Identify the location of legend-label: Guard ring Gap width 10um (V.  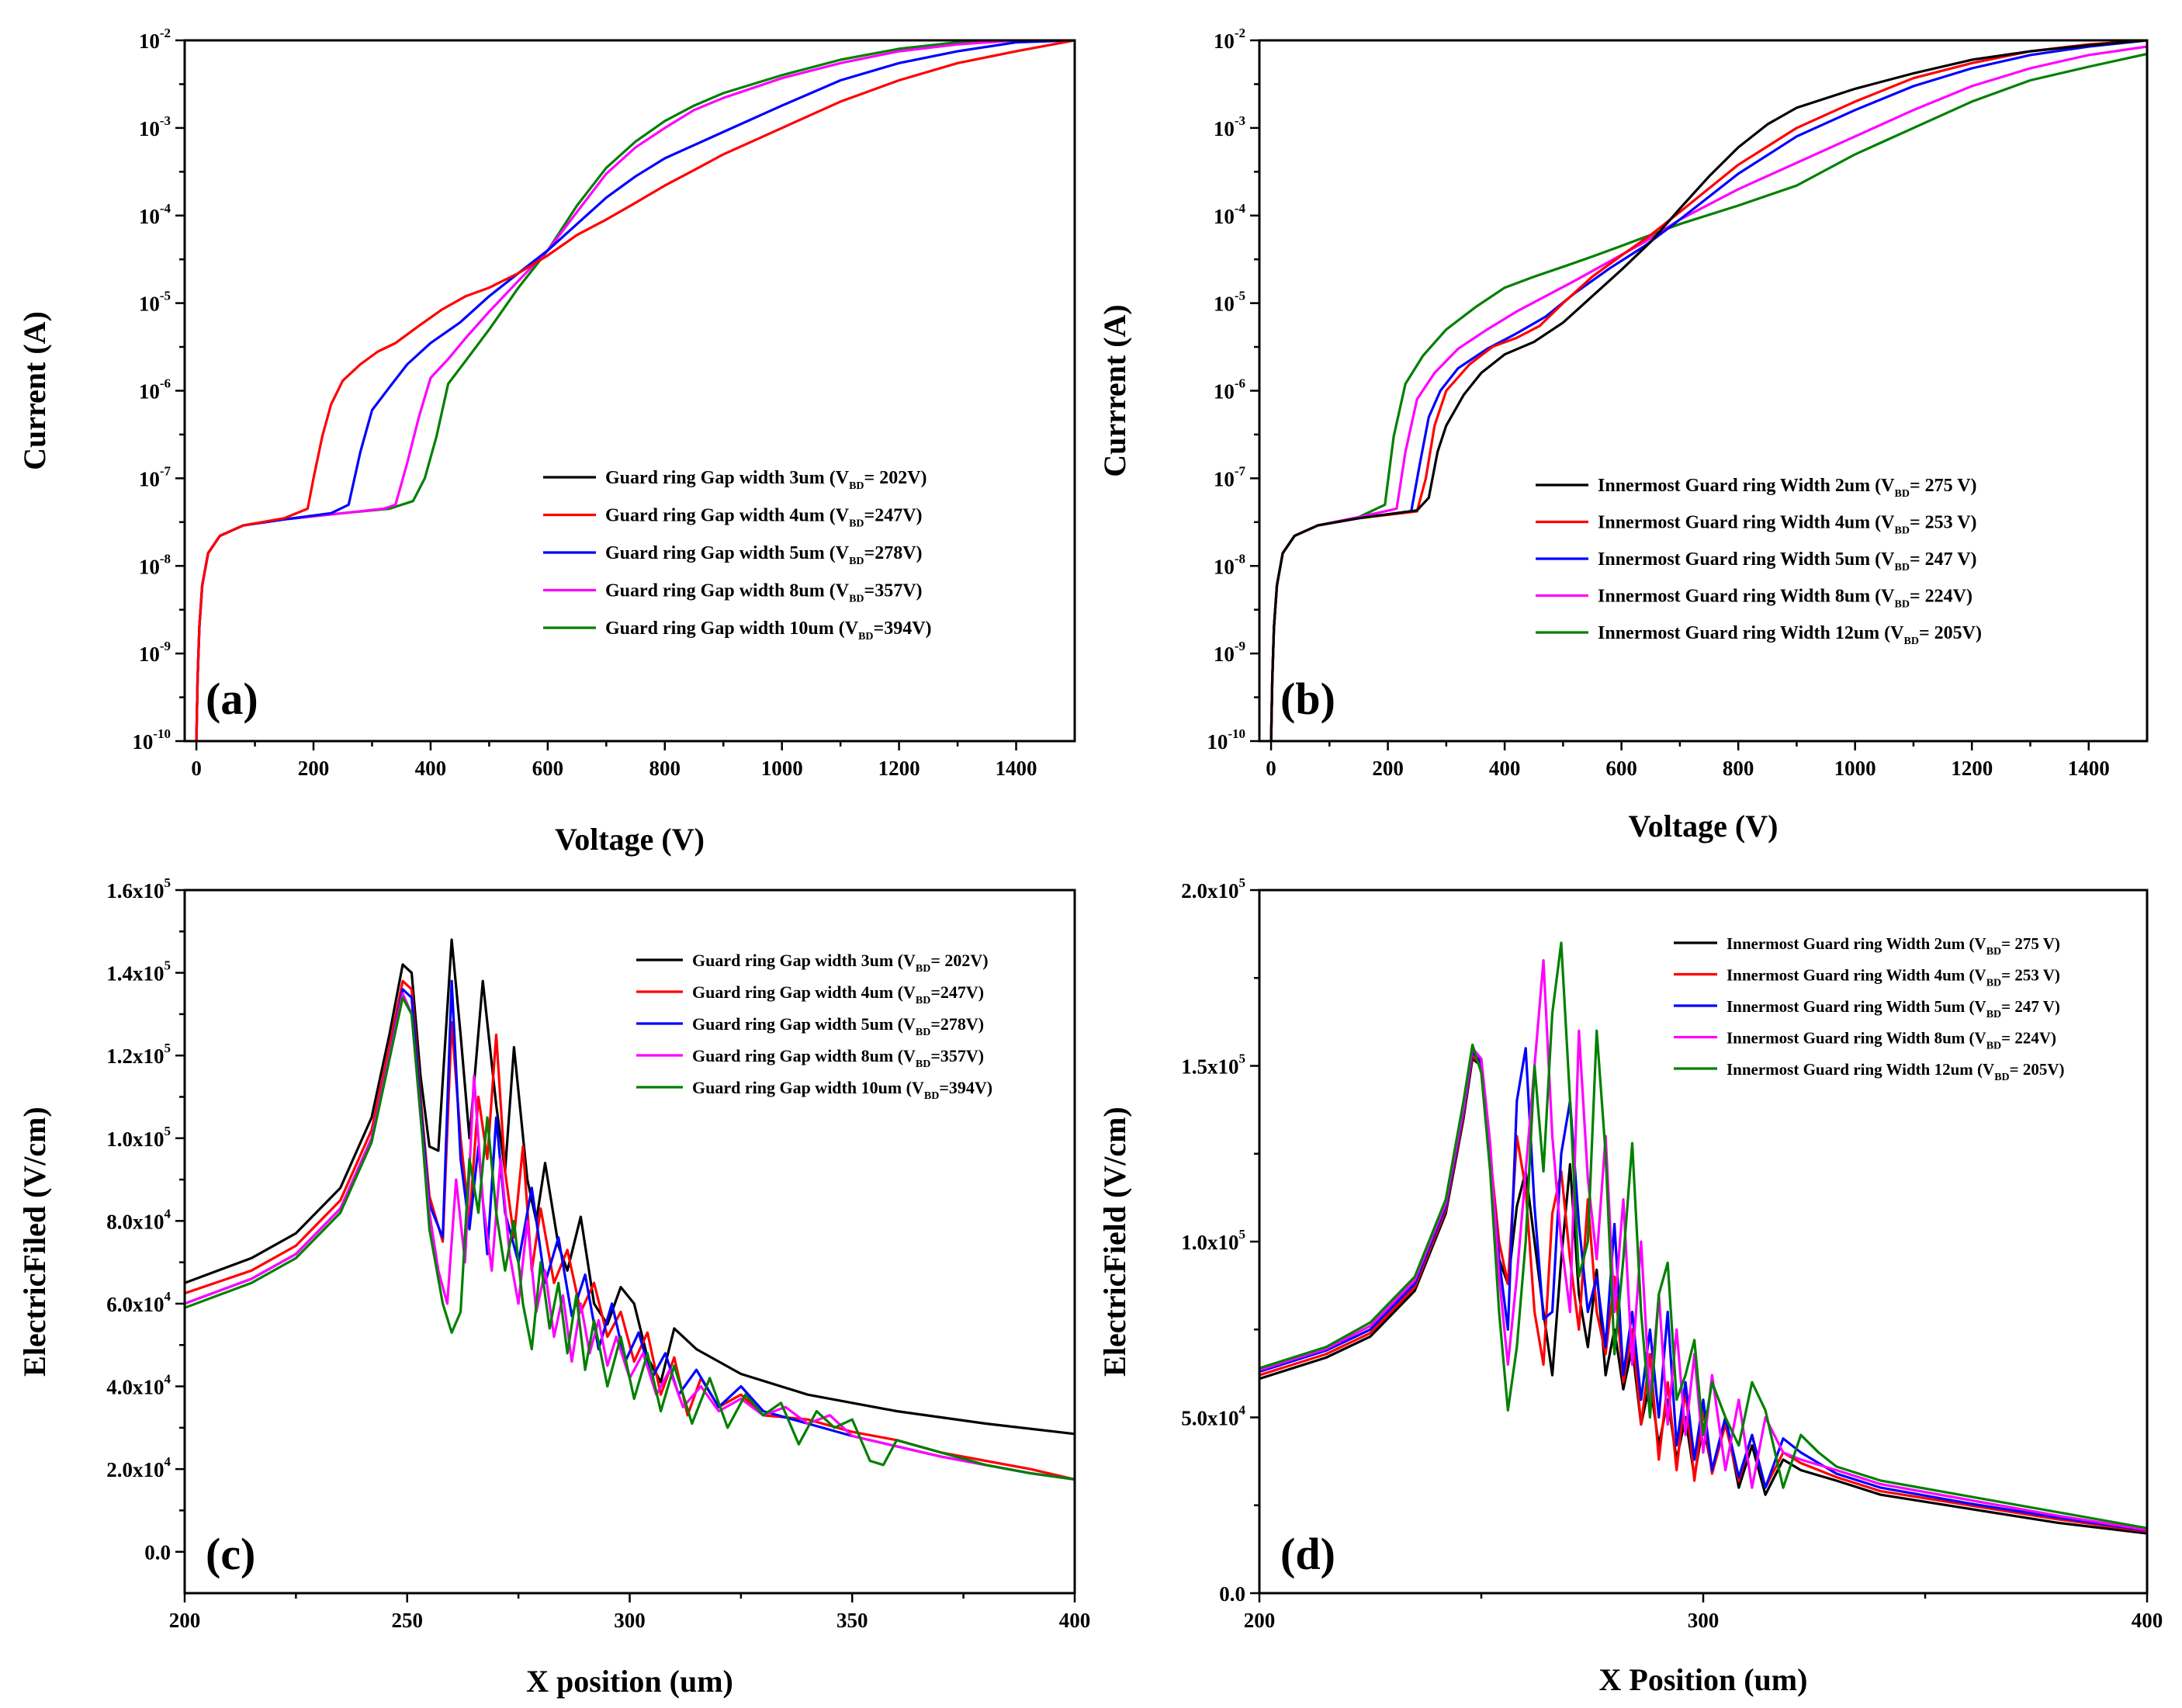
(808, 1087).